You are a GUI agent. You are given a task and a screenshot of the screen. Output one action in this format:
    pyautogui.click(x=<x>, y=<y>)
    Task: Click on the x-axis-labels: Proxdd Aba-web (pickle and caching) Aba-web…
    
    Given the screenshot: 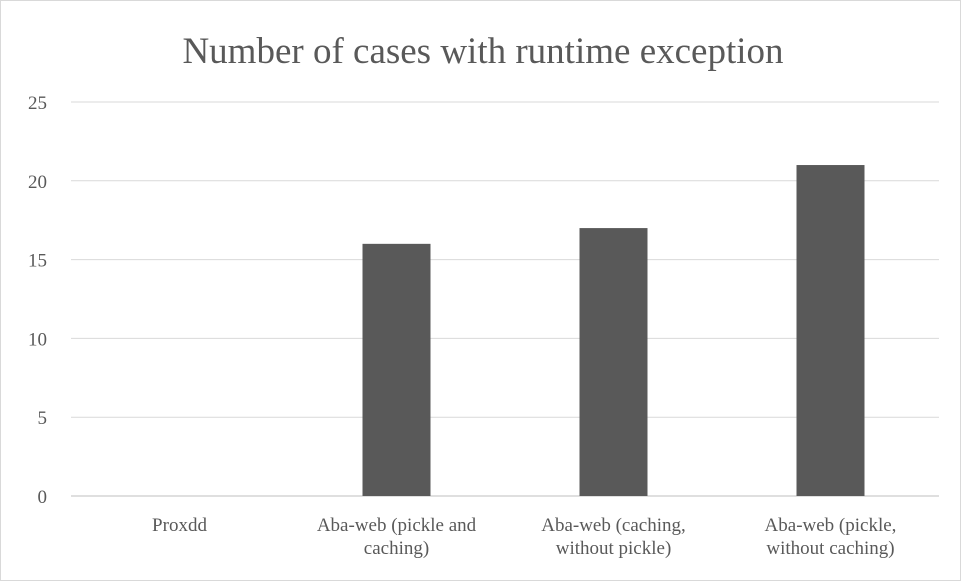 What is the action you would take?
    pyautogui.click(x=524, y=537)
    